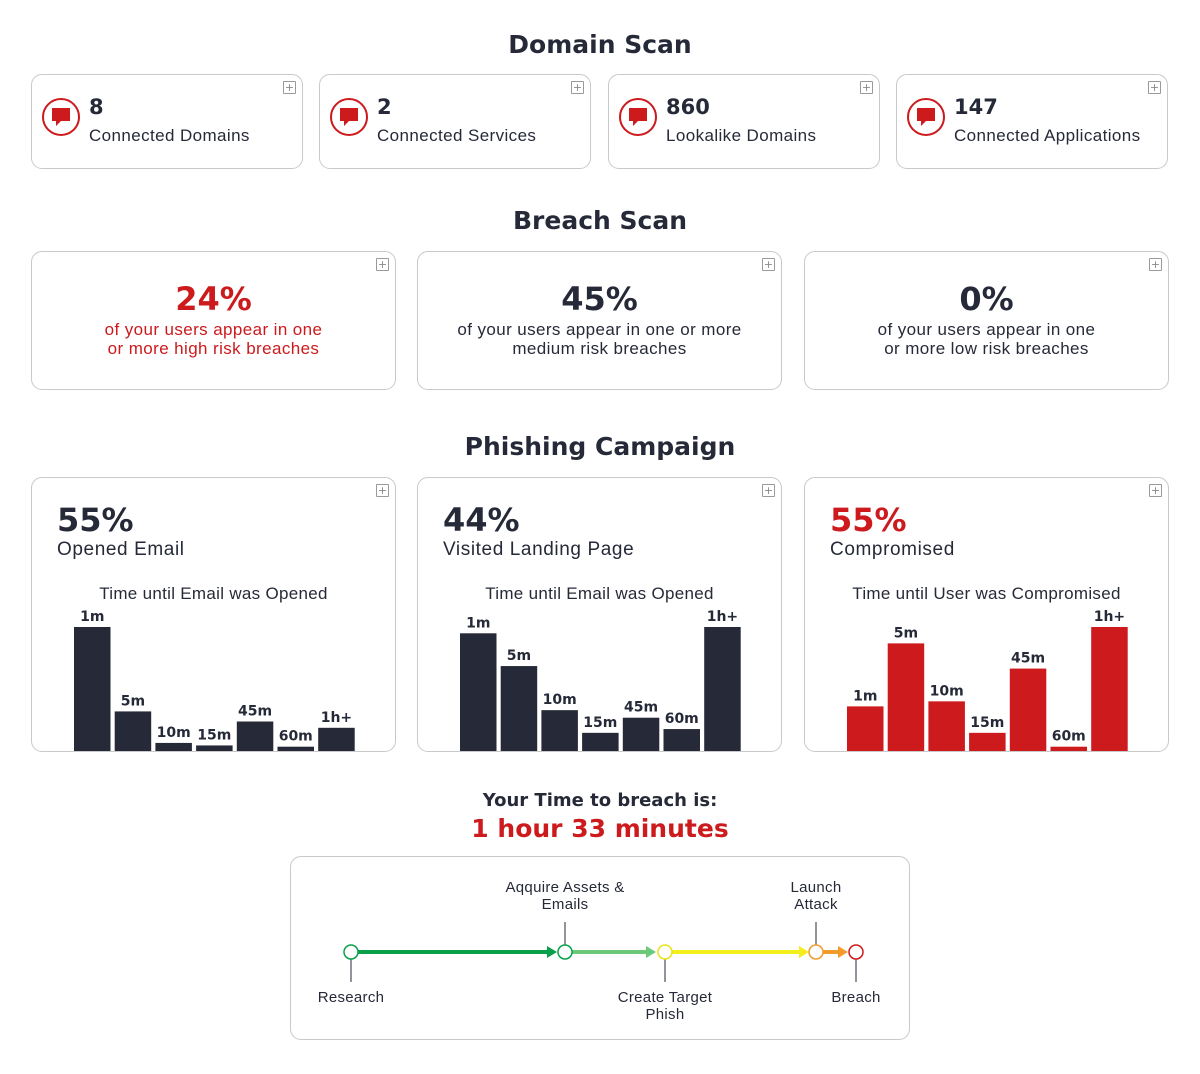  I want to click on stage-label-research: Research, so click(351, 997).